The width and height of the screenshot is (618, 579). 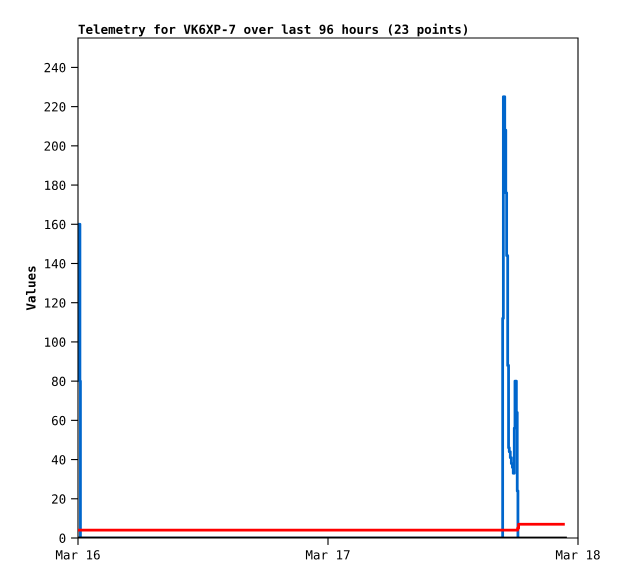 What do you see at coordinates (55, 107) in the screenshot?
I see `y-tick-label: 220` at bounding box center [55, 107].